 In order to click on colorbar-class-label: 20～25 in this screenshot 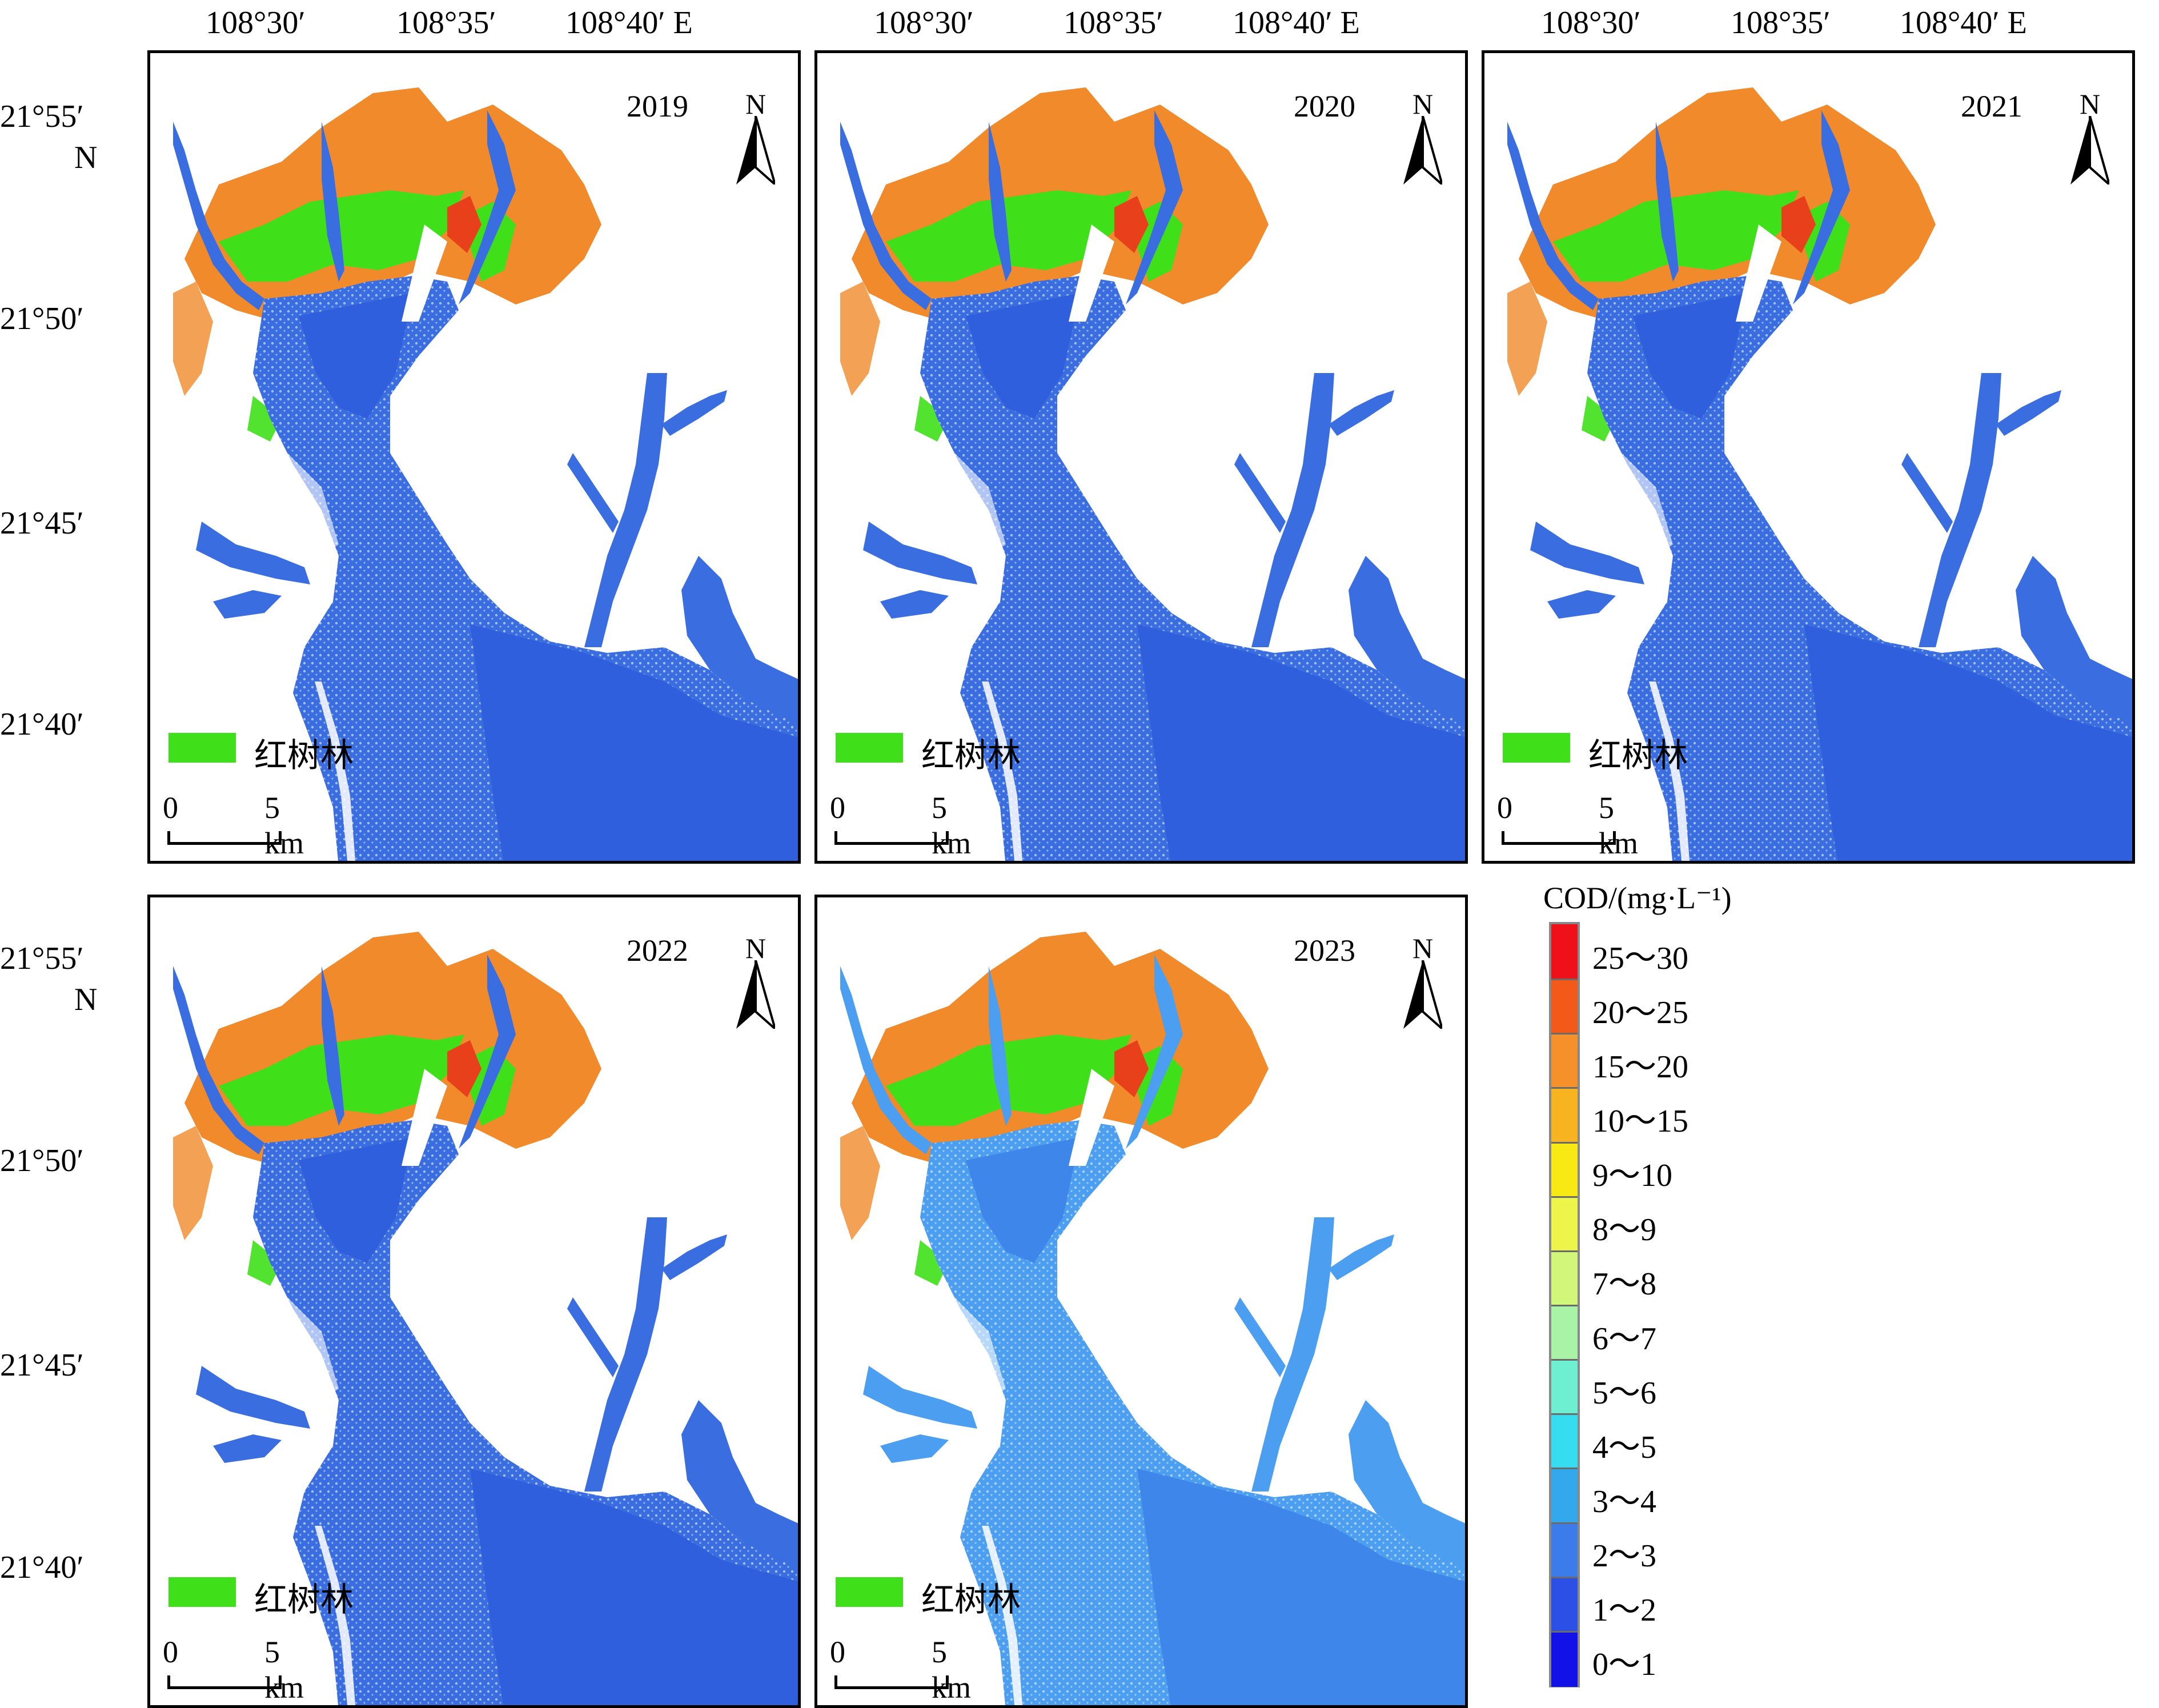, I will do `click(1640, 1013)`.